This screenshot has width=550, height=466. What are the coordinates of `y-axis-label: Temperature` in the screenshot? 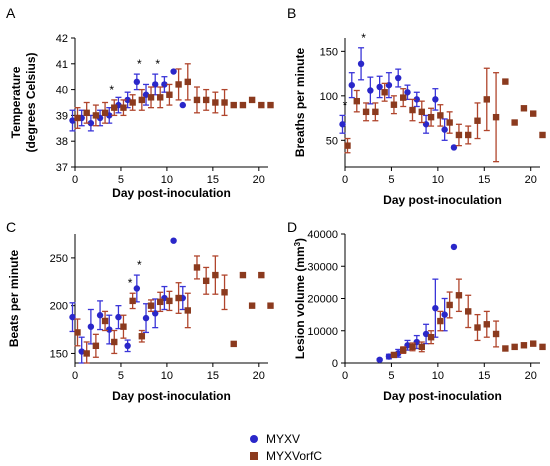 It's located at (16, 102).